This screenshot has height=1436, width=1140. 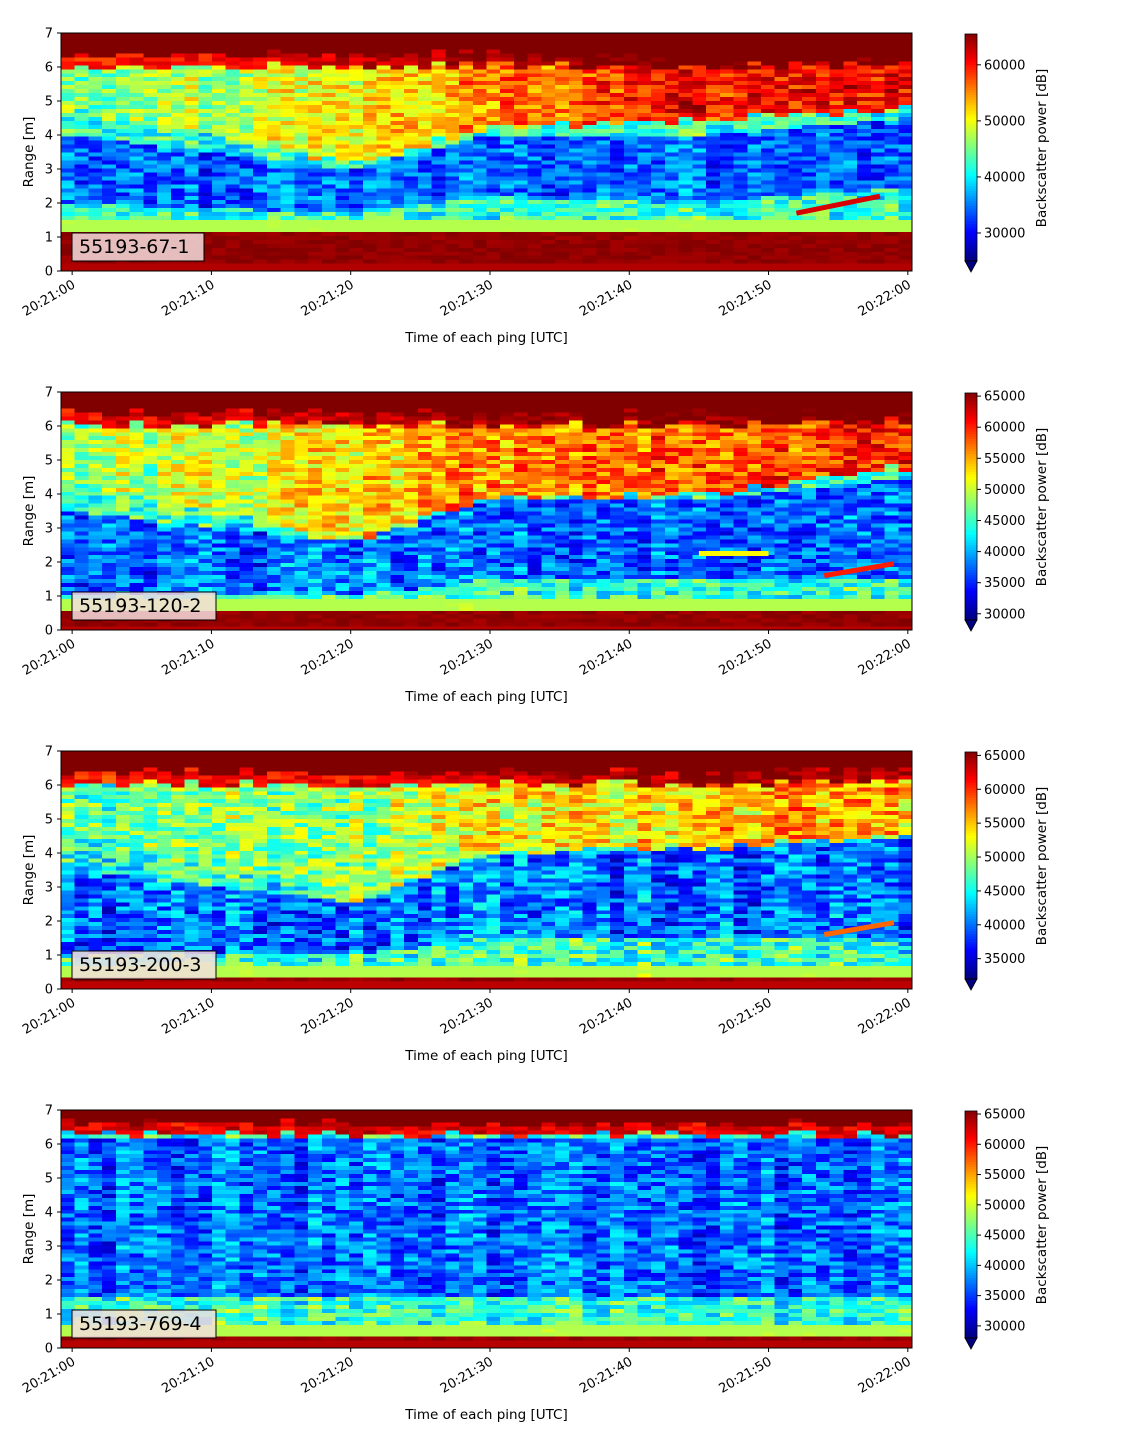 What do you see at coordinates (971, 245) in the screenshot?
I see `colorbar-step` at bounding box center [971, 245].